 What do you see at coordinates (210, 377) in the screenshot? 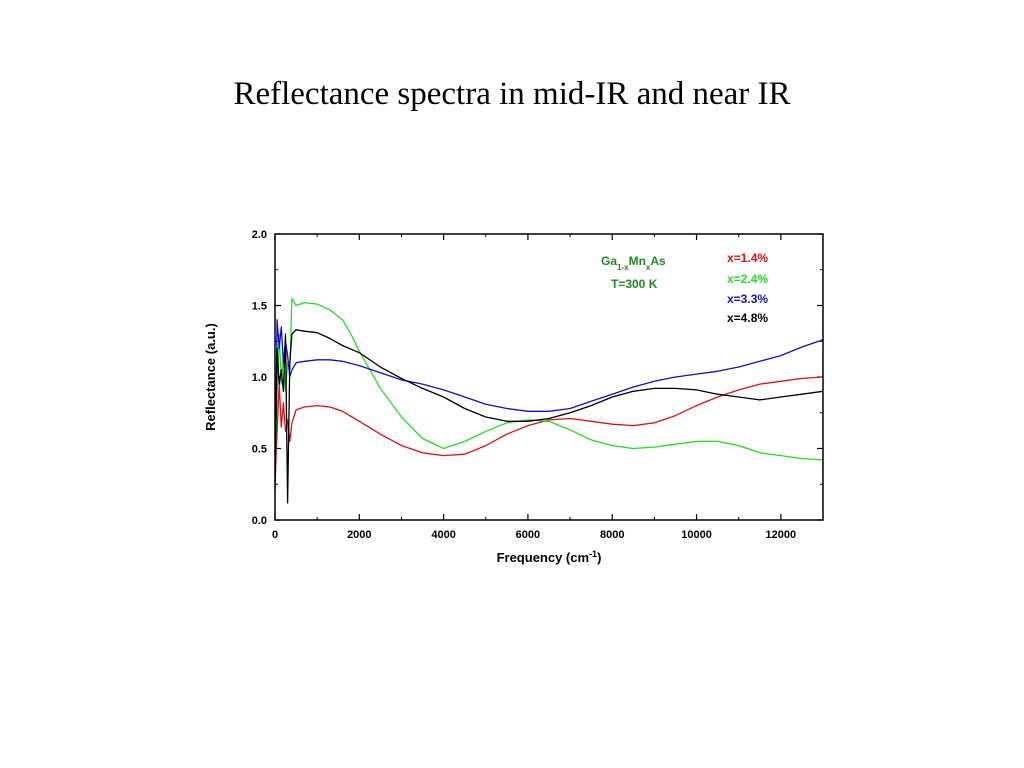
I see `y-axis-label: Reflectance (a.u.)` at bounding box center [210, 377].